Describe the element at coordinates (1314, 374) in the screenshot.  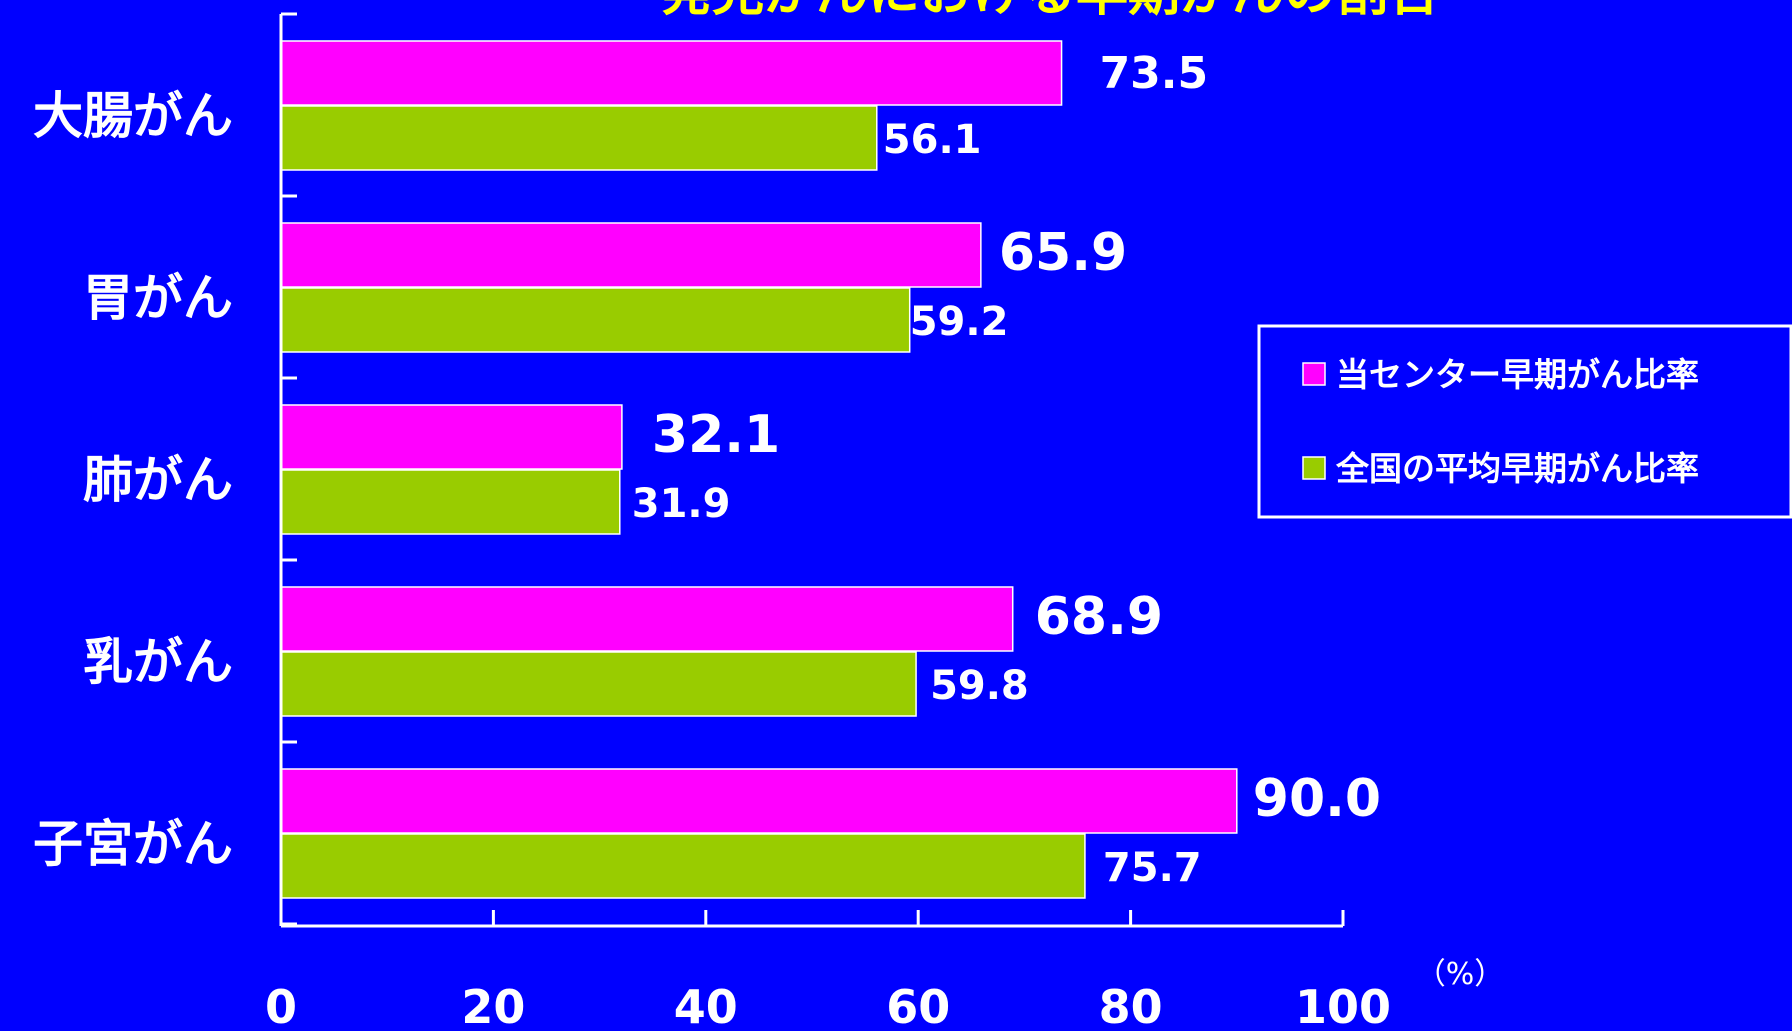
I see `legend-swatch-center` at that location.